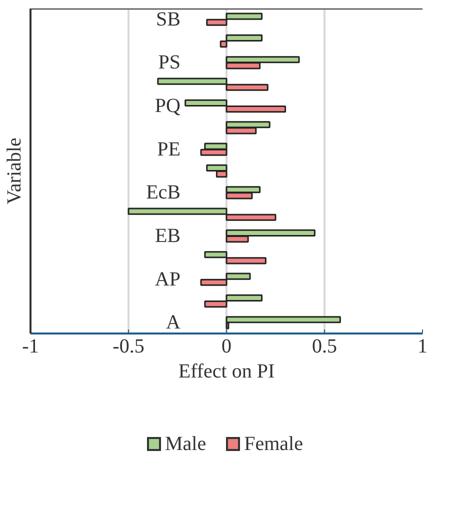 This screenshot has height=512, width=456. I want to click on y-tick-label: A, so click(174, 323).